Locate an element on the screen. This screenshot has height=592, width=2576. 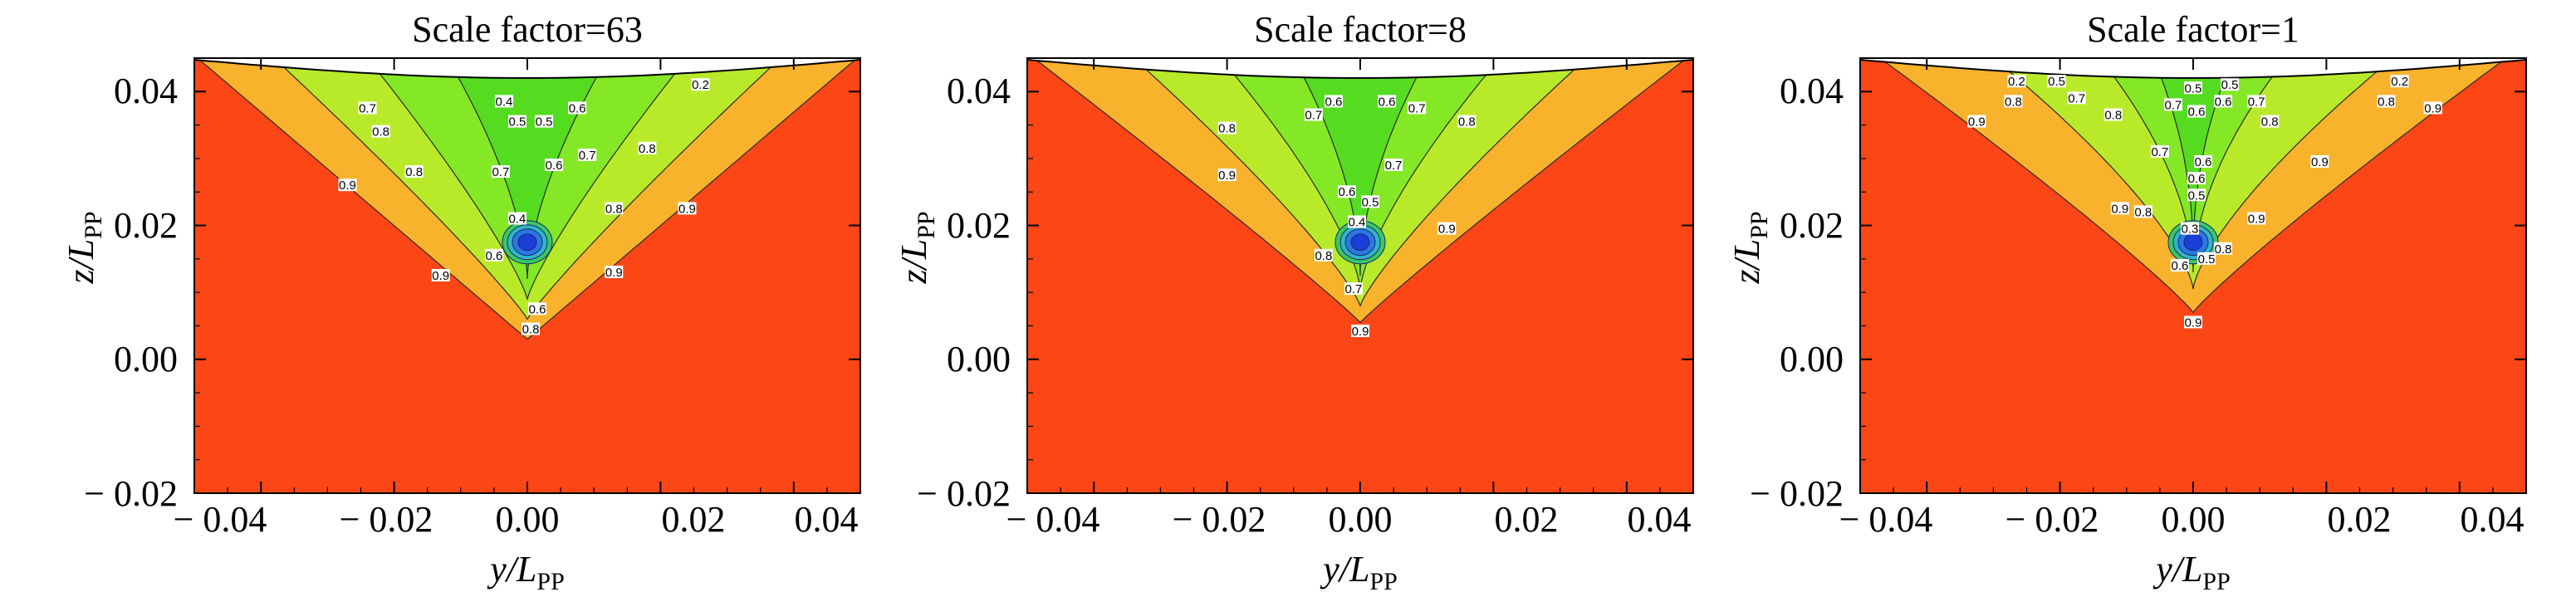
x-tick-label: 0.00 is located at coordinates (1361, 519).